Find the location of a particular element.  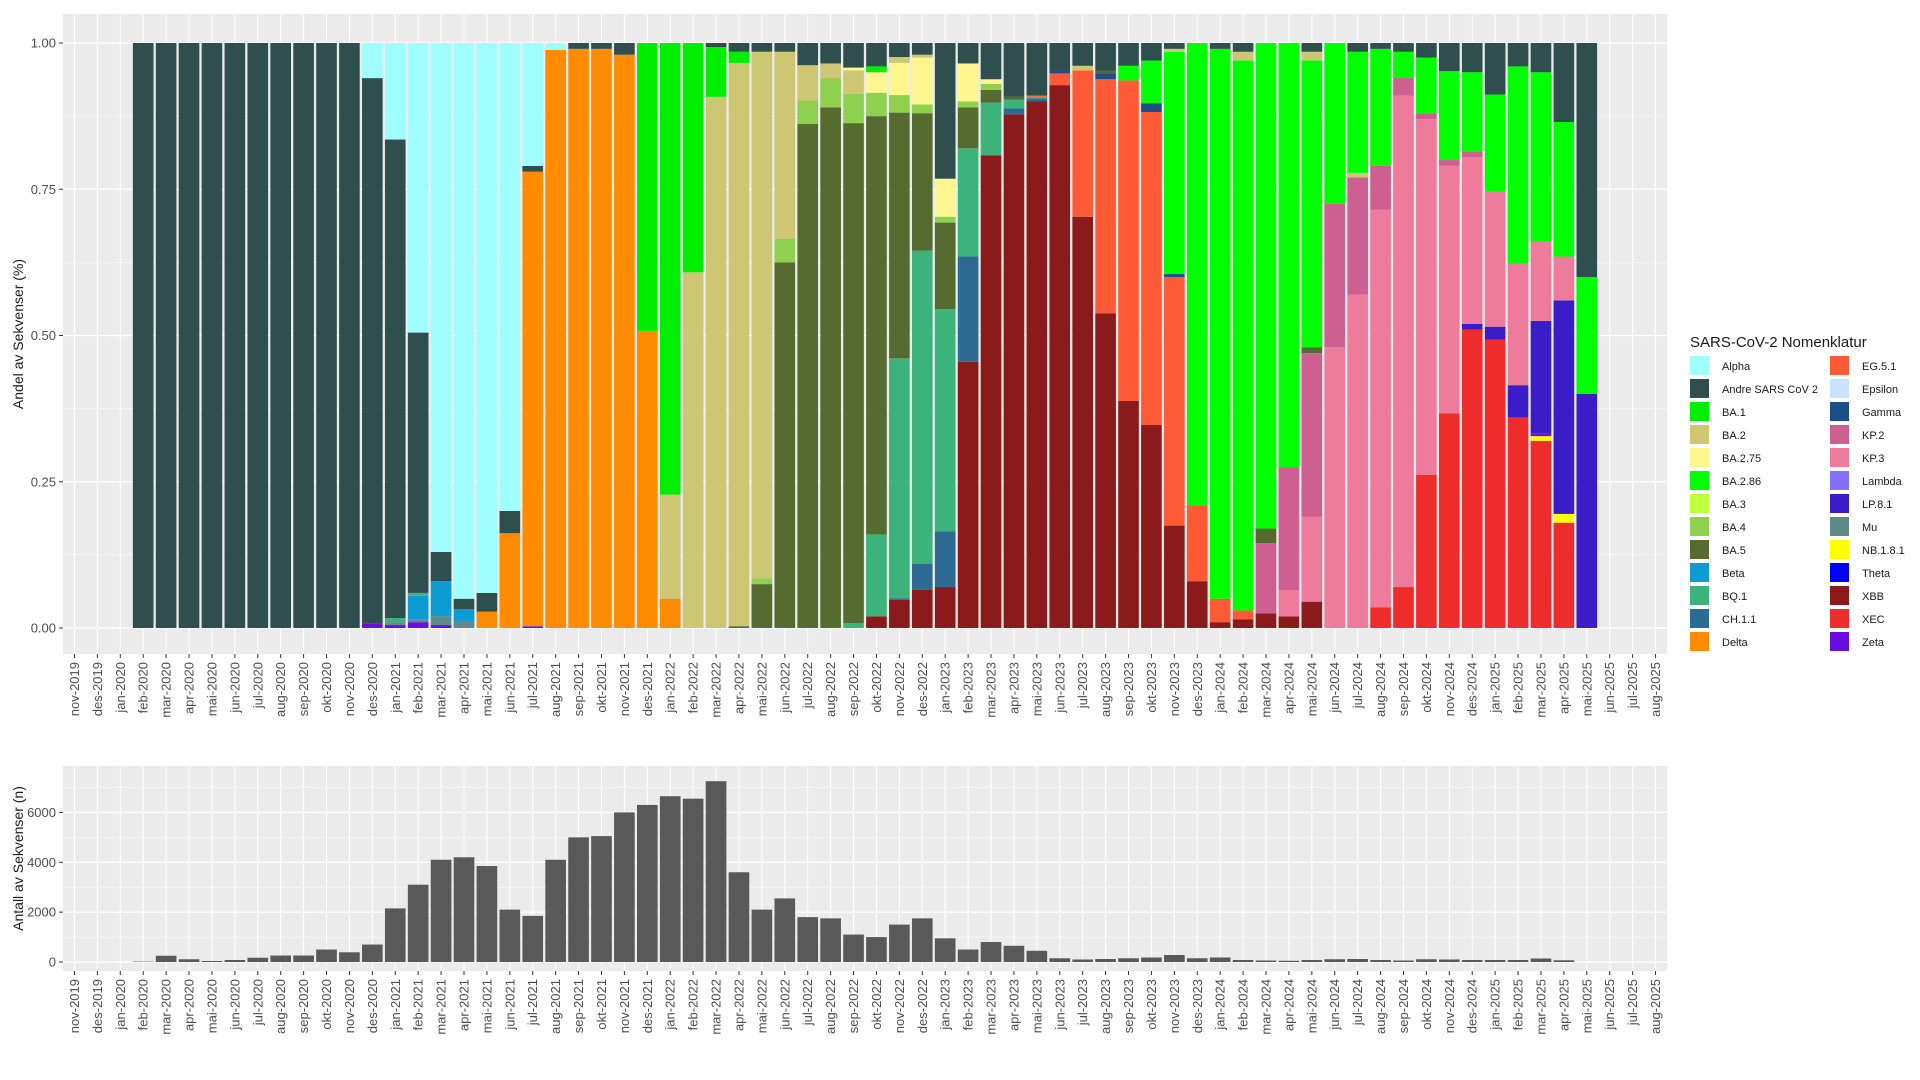

legend-item: Epsilon is located at coordinates (1864, 388).